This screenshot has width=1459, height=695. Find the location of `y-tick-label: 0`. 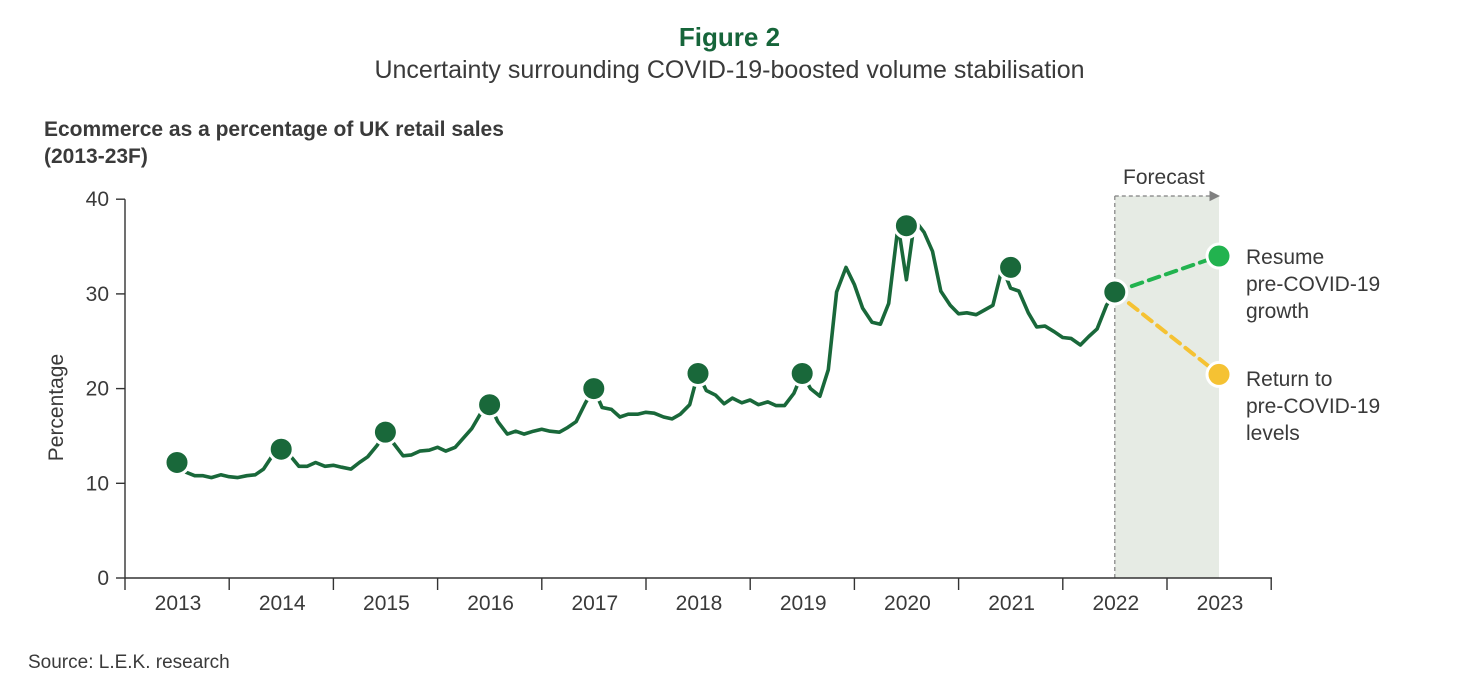

y-tick-label: 0 is located at coordinates (103, 578).